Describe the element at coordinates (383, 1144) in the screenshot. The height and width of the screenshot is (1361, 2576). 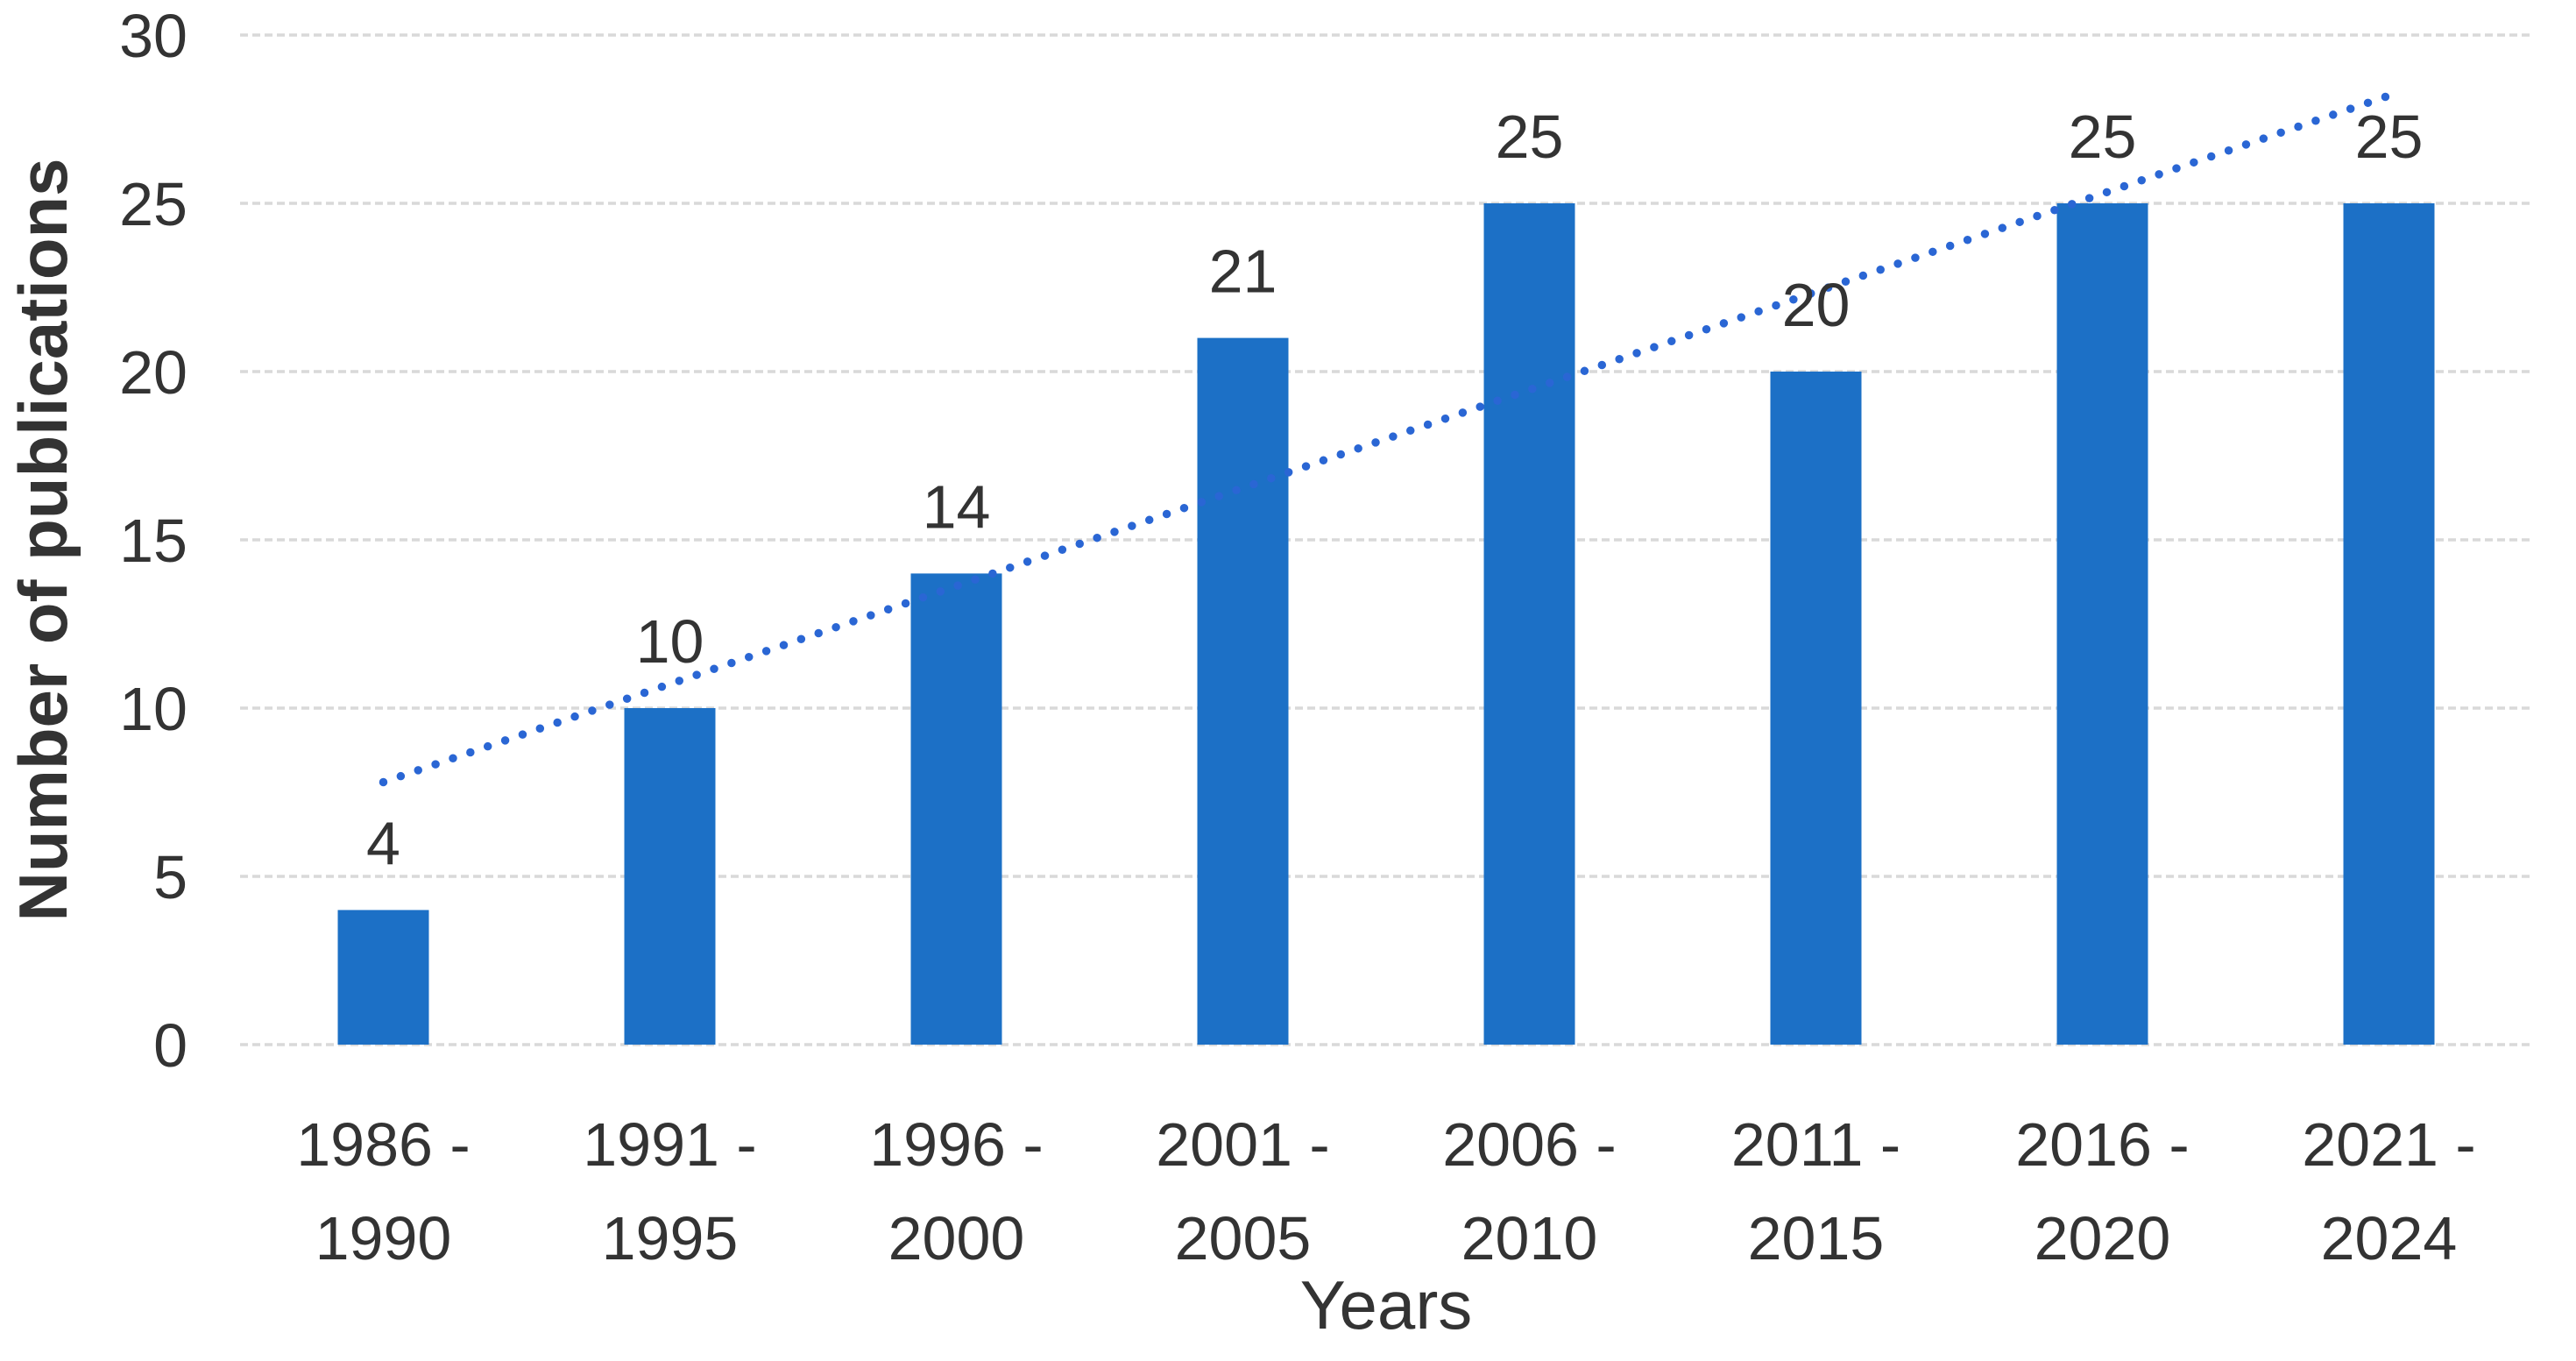
I see `x-tick-label-line1: 1986 -` at that location.